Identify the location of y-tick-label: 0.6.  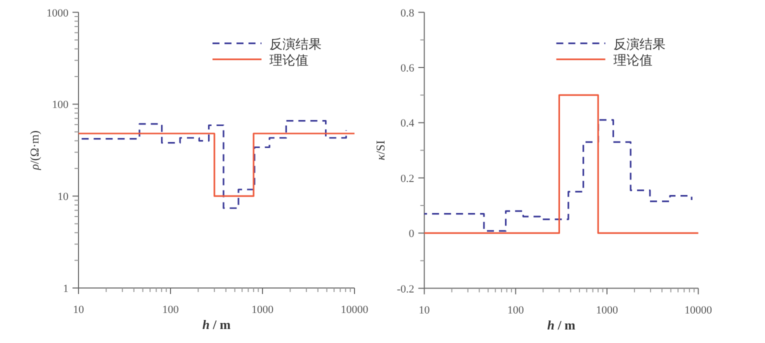
(407, 68).